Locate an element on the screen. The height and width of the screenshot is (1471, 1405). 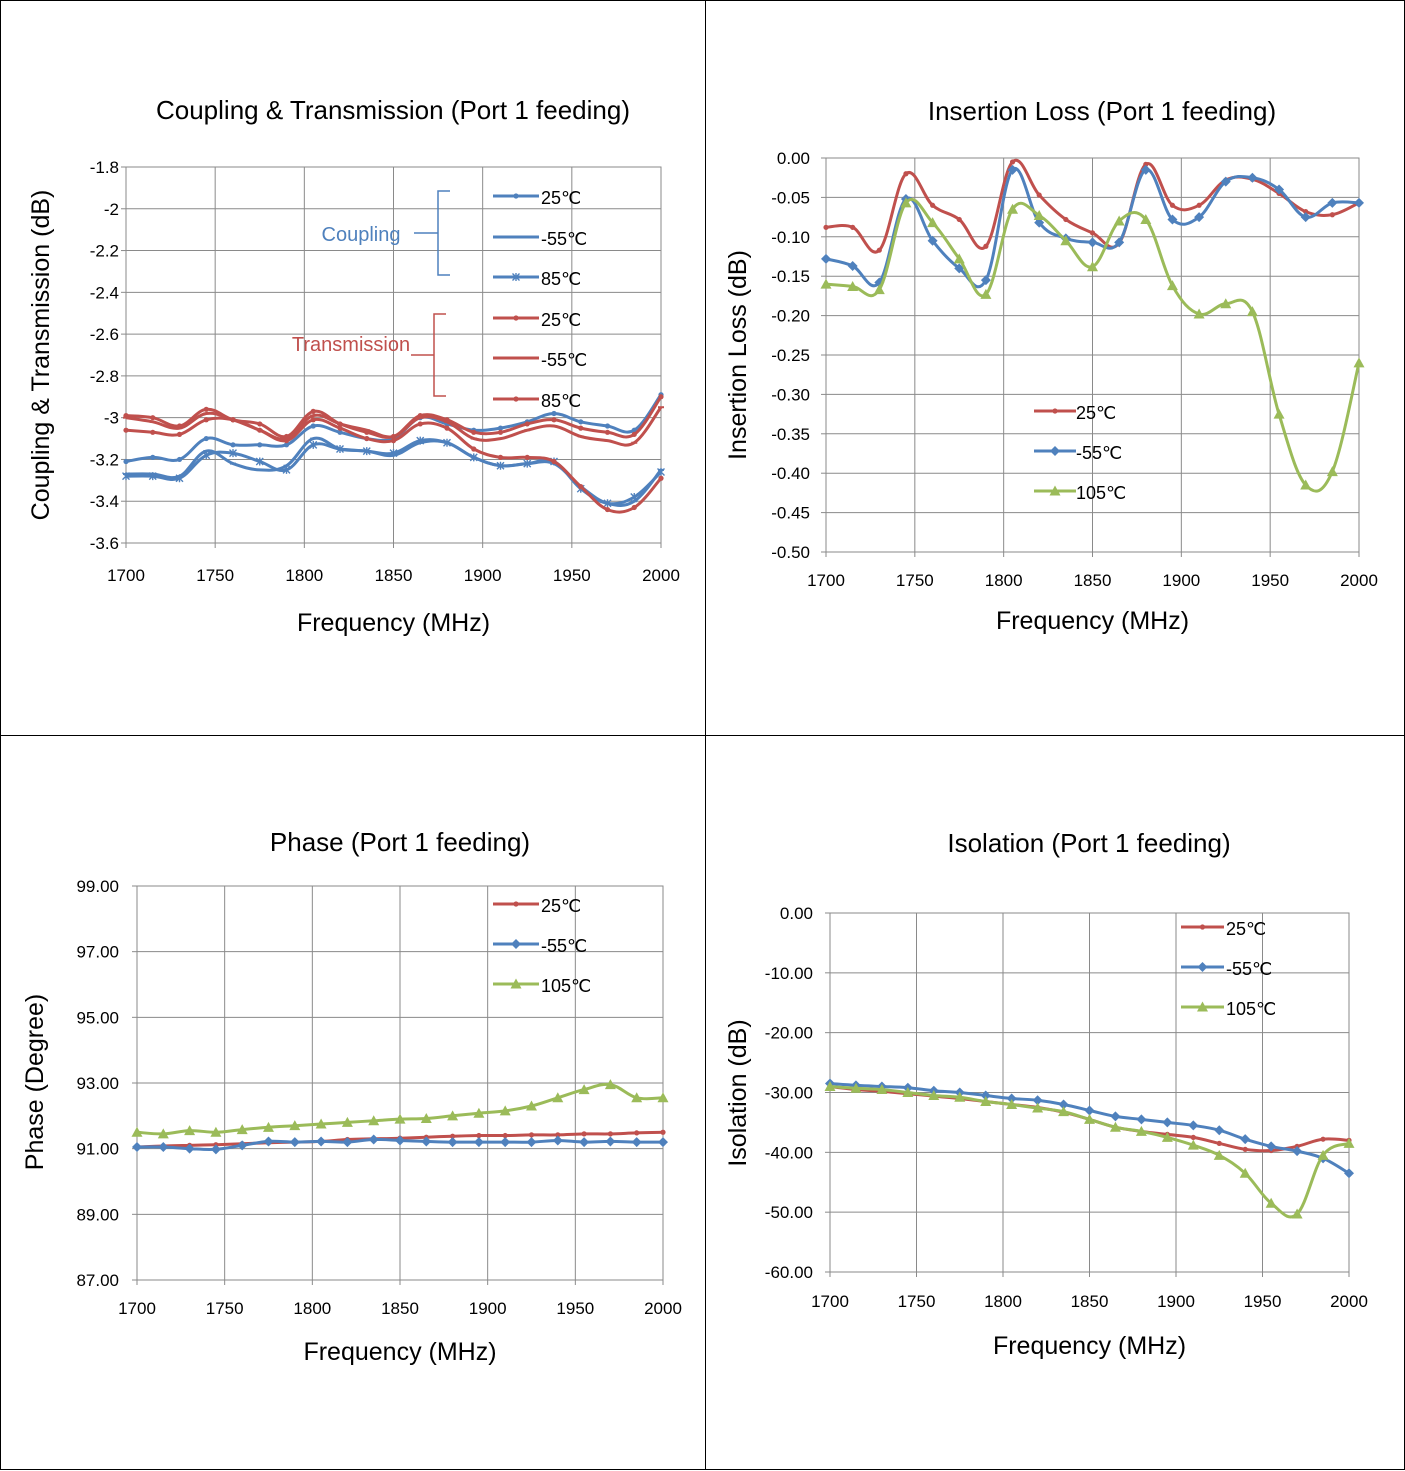
y-tick-label: -40.00 is located at coordinates (789, 1152).